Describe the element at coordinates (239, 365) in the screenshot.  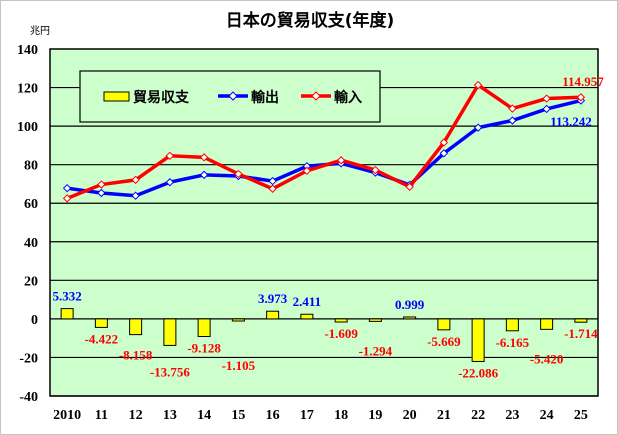
I see `data-label-balance: -1.105` at that location.